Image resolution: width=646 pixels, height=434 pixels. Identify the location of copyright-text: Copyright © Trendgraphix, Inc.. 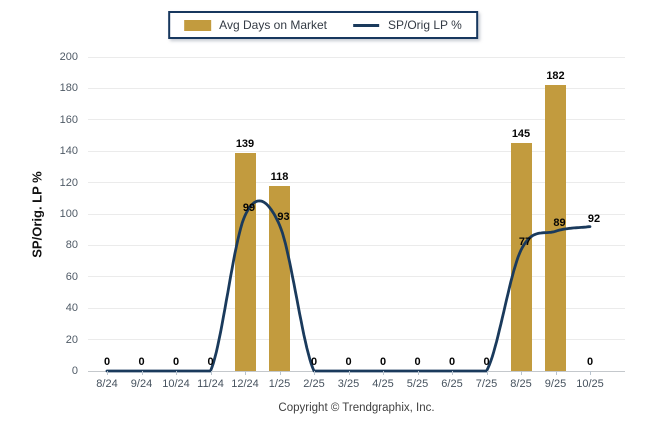
(356, 408).